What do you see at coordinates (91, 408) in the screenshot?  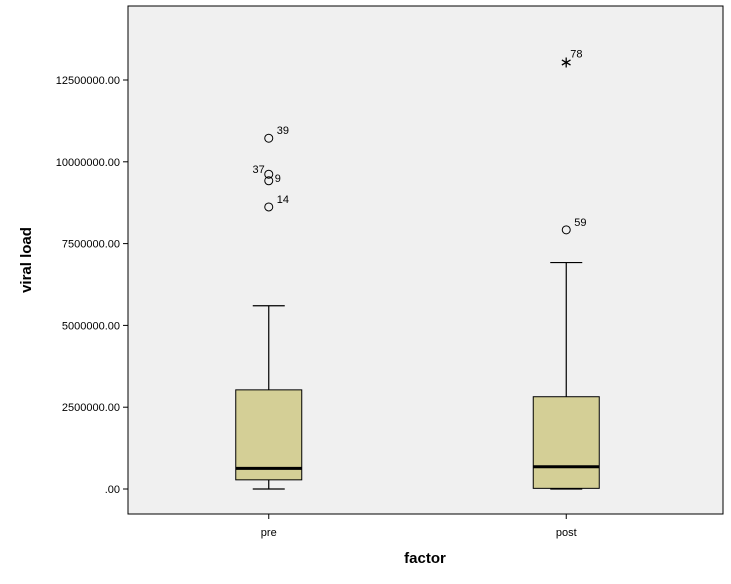 I see `y-tick-label: 2500000.00` at bounding box center [91, 408].